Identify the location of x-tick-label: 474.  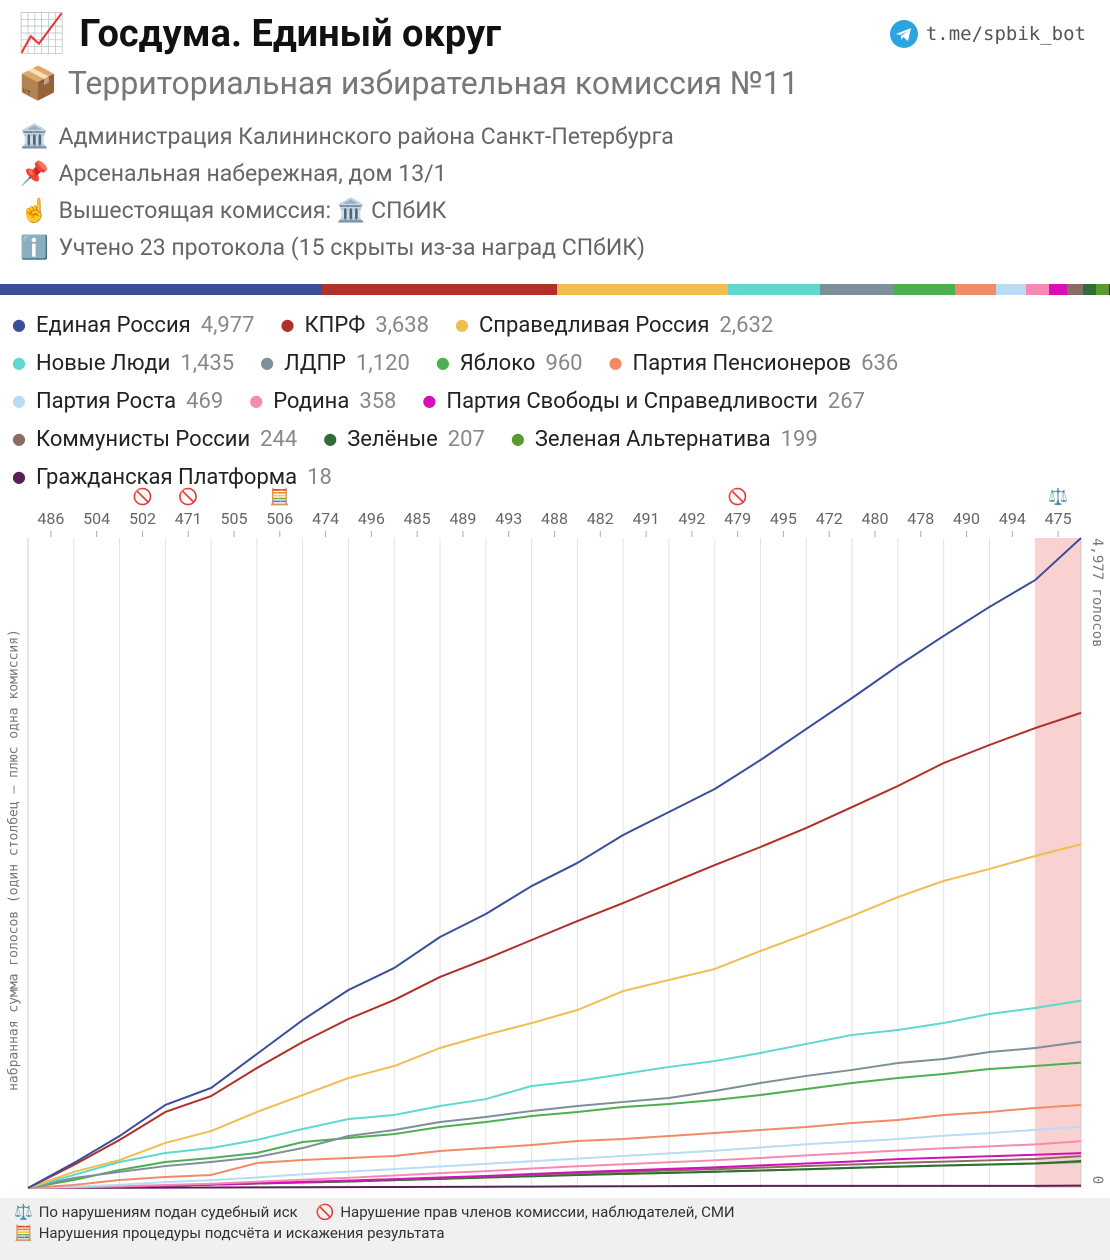
(325, 518).